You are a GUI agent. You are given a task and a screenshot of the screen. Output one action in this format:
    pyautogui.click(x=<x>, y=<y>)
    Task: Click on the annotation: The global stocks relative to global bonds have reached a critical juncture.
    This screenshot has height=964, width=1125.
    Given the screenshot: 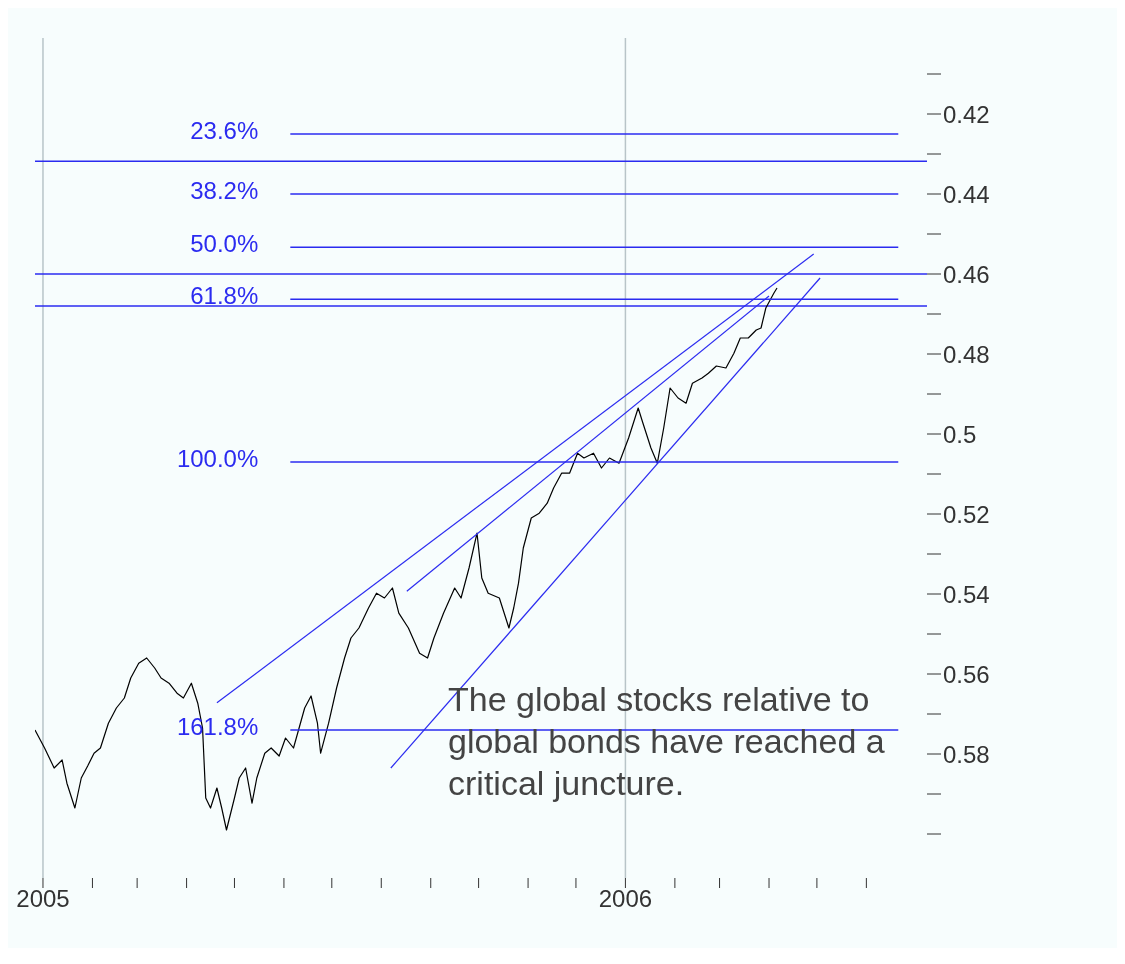 What is the action you would take?
    pyautogui.click(x=667, y=741)
    